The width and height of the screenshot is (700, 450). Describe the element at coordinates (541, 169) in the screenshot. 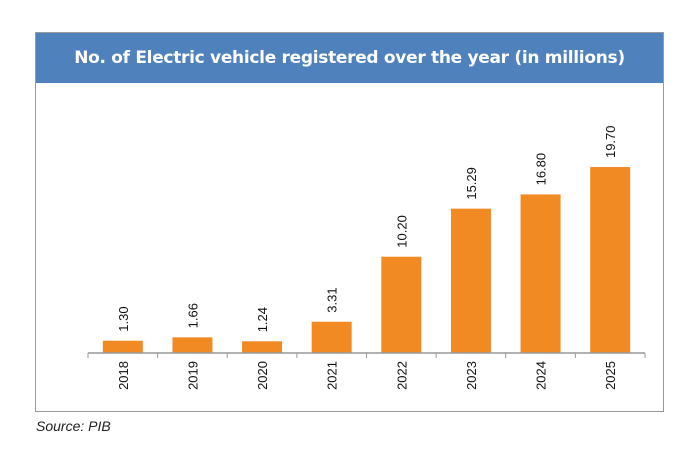

I see `data-label: 16.80` at that location.